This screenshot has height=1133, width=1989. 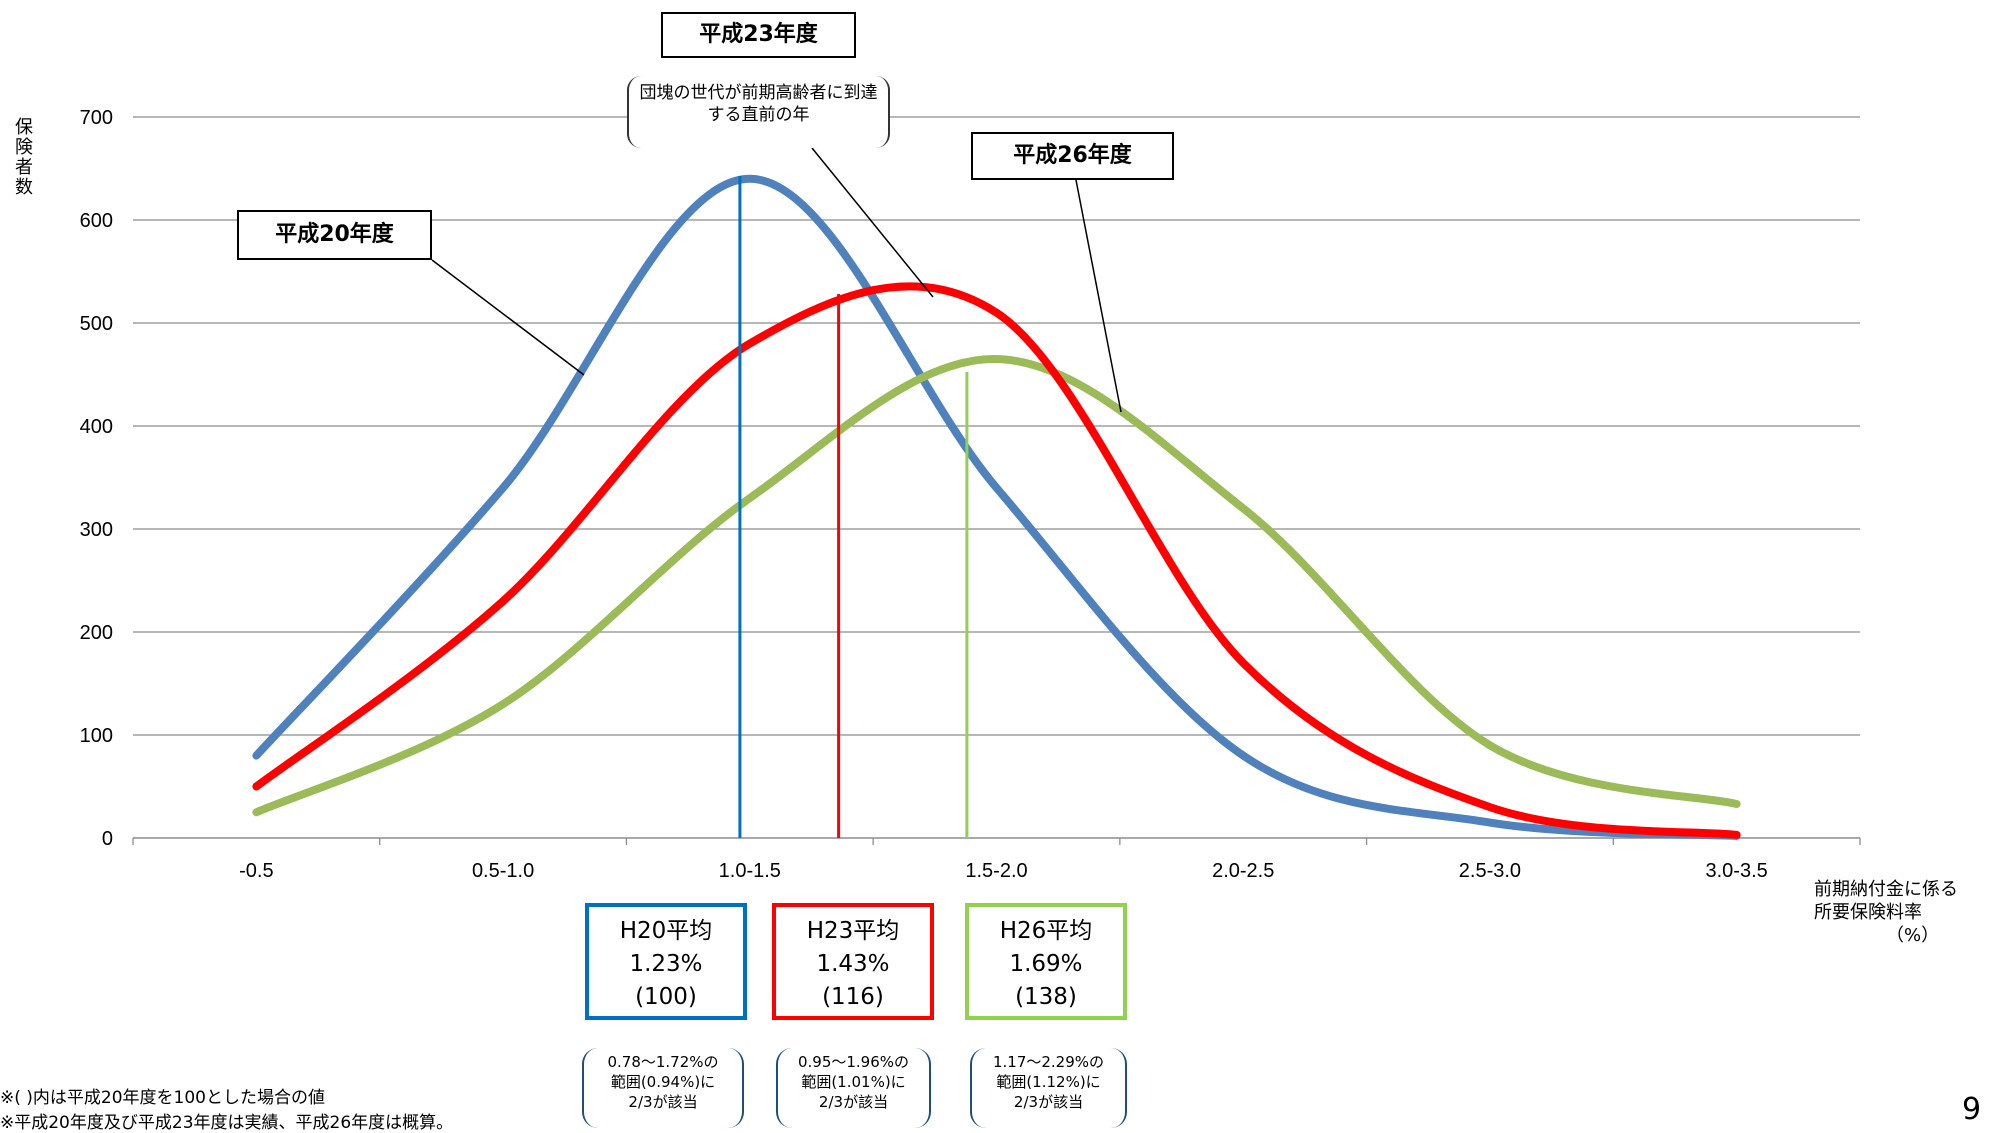 What do you see at coordinates (96, 633) in the screenshot?
I see `y-tick-label: 200` at bounding box center [96, 633].